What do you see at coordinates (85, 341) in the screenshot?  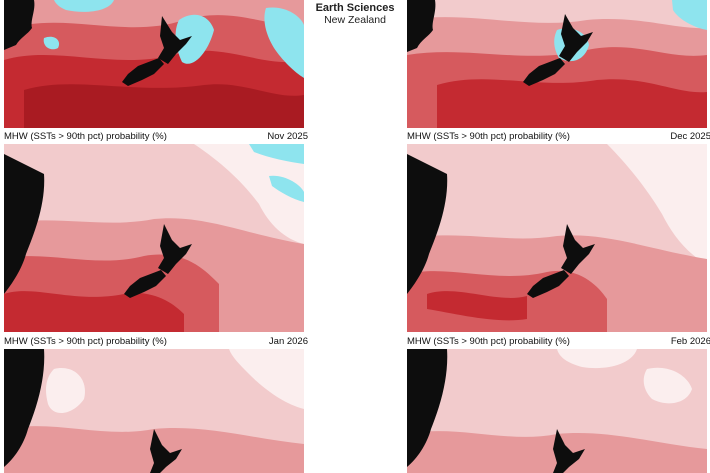 I see `panel-4-caption-metric: MHW (SSTs > 90th pct) probability (%)` at bounding box center [85, 341].